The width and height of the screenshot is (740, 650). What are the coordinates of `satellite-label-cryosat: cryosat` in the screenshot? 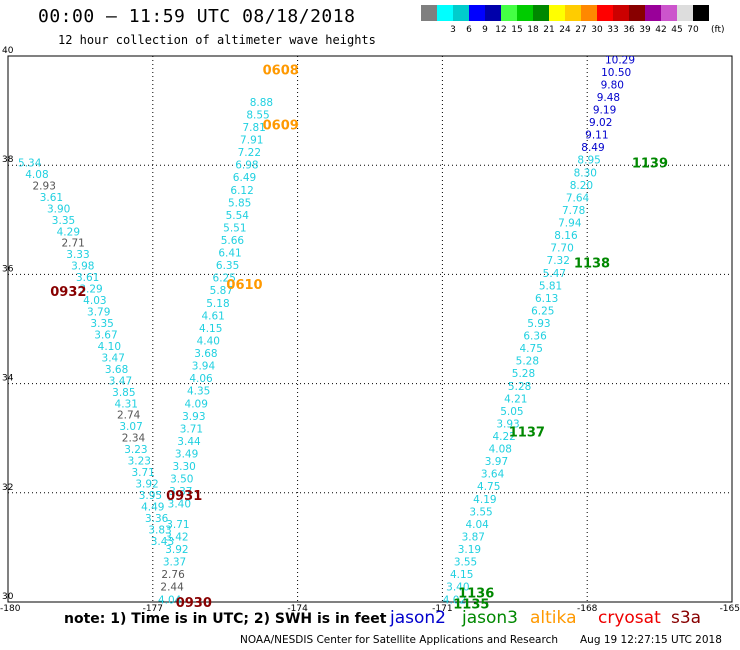 It's located at (629, 618).